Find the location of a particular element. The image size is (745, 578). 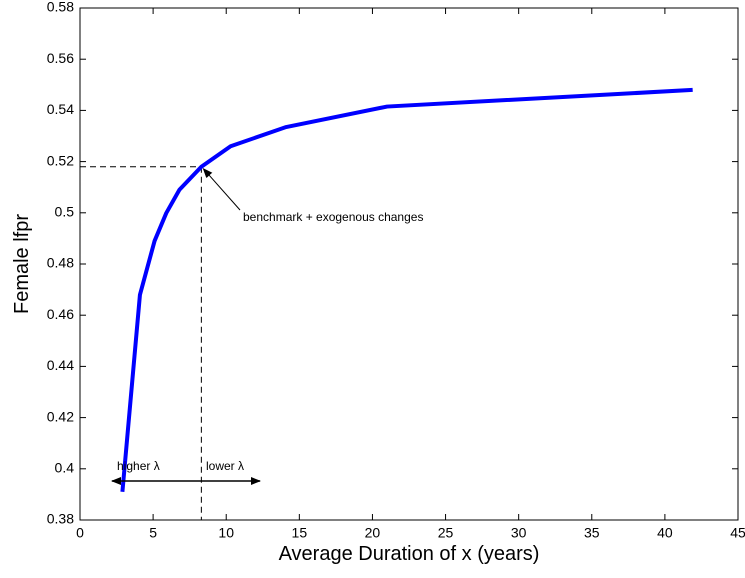

y-tick-label: 0.52 is located at coordinates (60, 160).